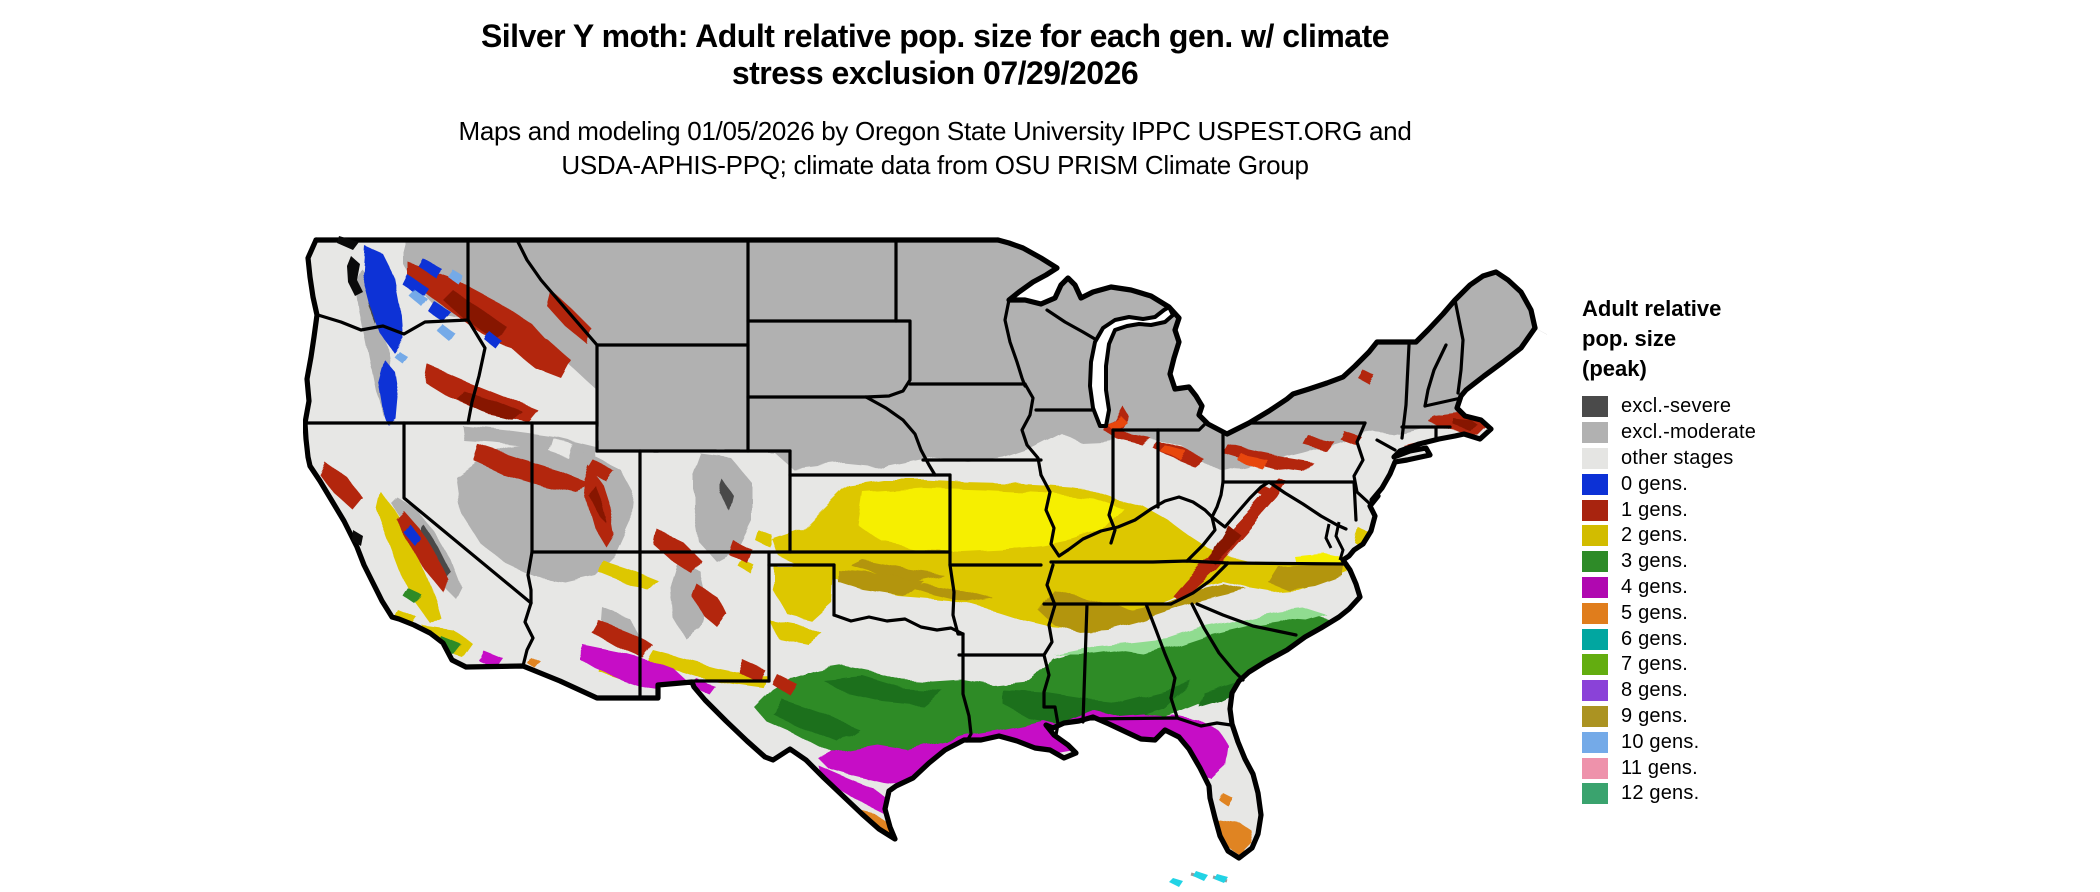 The width and height of the screenshot is (2100, 892). I want to click on legend-label: excl.-severe, so click(1676, 406).